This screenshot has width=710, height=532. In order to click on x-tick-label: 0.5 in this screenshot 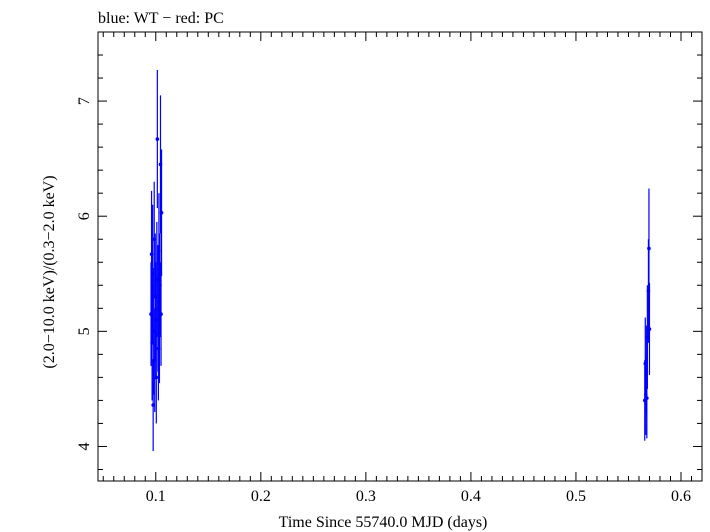, I will do `click(576, 496)`.